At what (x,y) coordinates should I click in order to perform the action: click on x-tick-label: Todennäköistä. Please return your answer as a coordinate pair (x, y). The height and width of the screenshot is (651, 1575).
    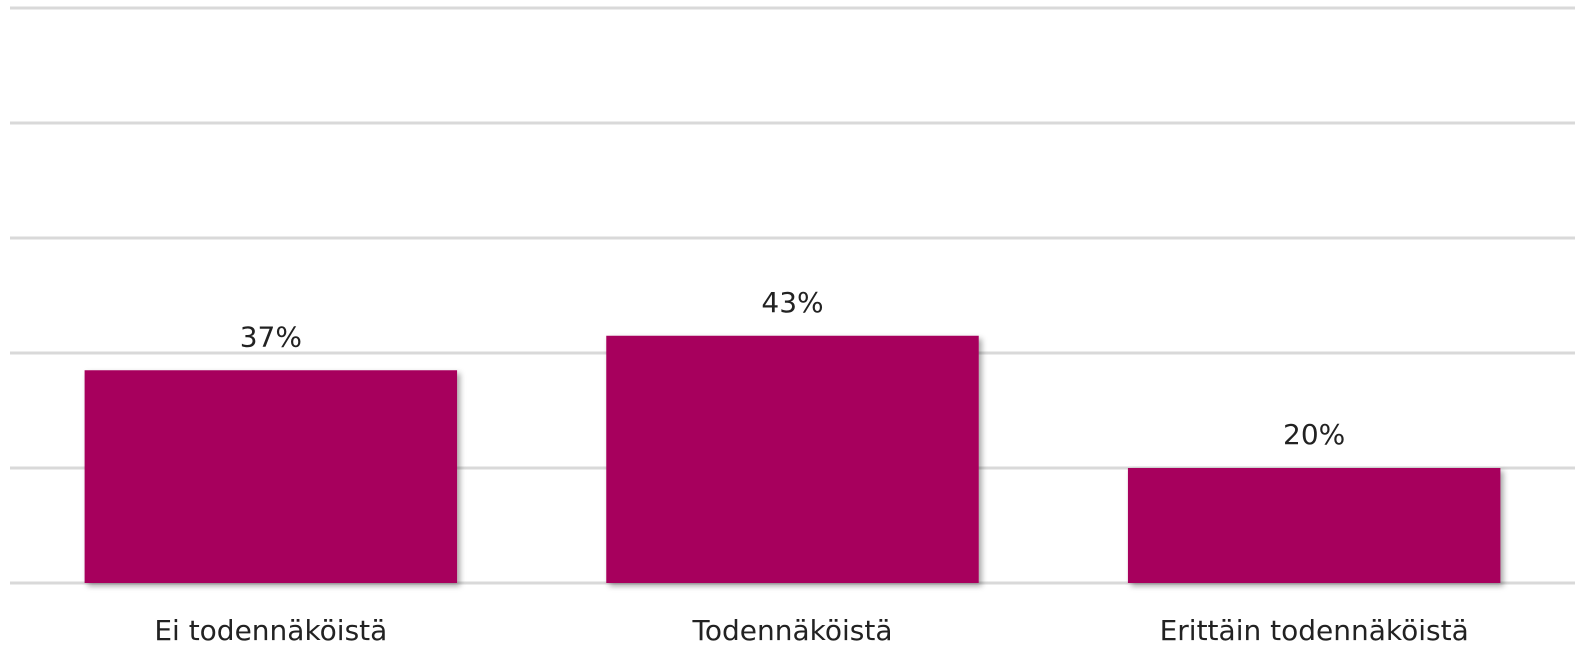
    Looking at the image, I should click on (792, 630).